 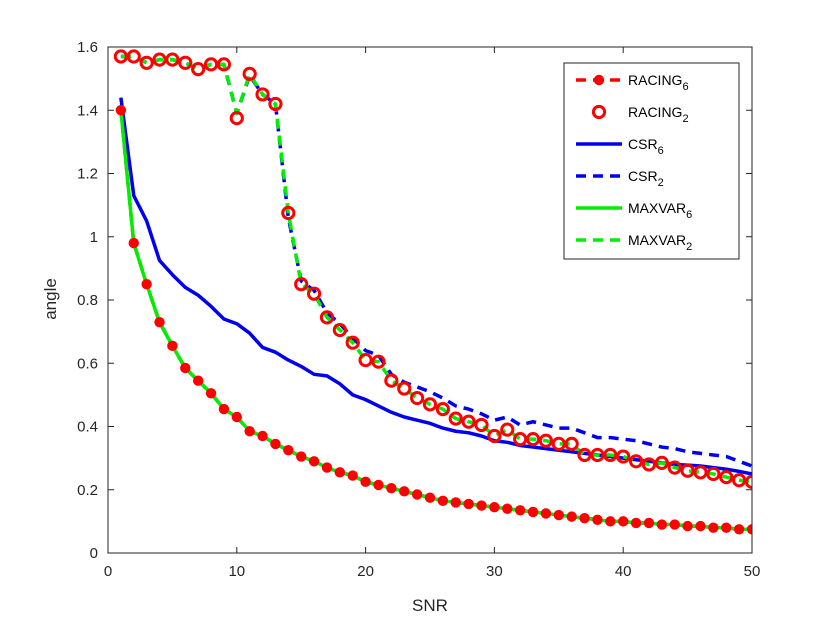 I want to click on y-tick-label: 0.4, so click(x=87, y=427).